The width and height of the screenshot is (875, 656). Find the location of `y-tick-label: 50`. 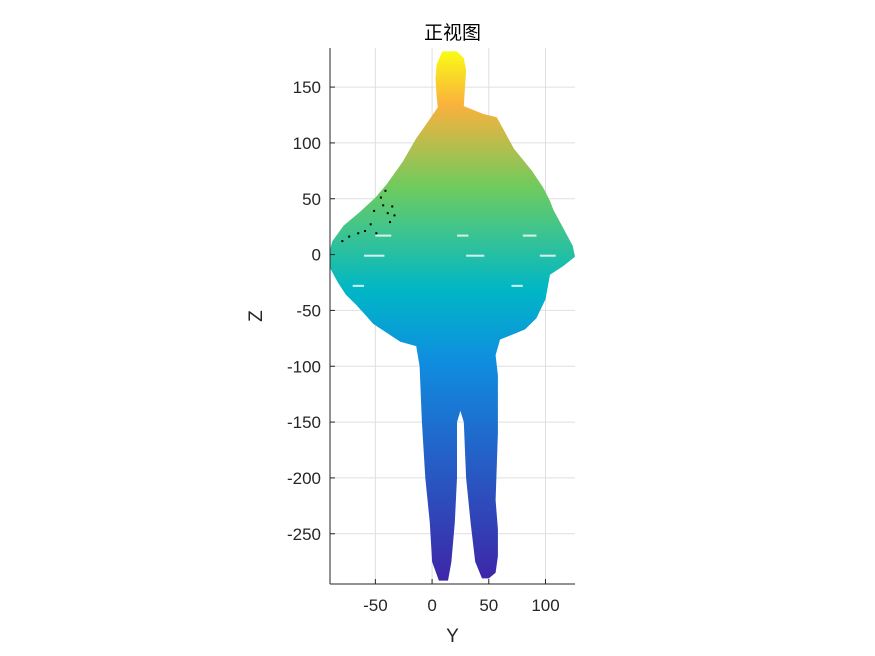

y-tick-label: 50 is located at coordinates (311, 199).